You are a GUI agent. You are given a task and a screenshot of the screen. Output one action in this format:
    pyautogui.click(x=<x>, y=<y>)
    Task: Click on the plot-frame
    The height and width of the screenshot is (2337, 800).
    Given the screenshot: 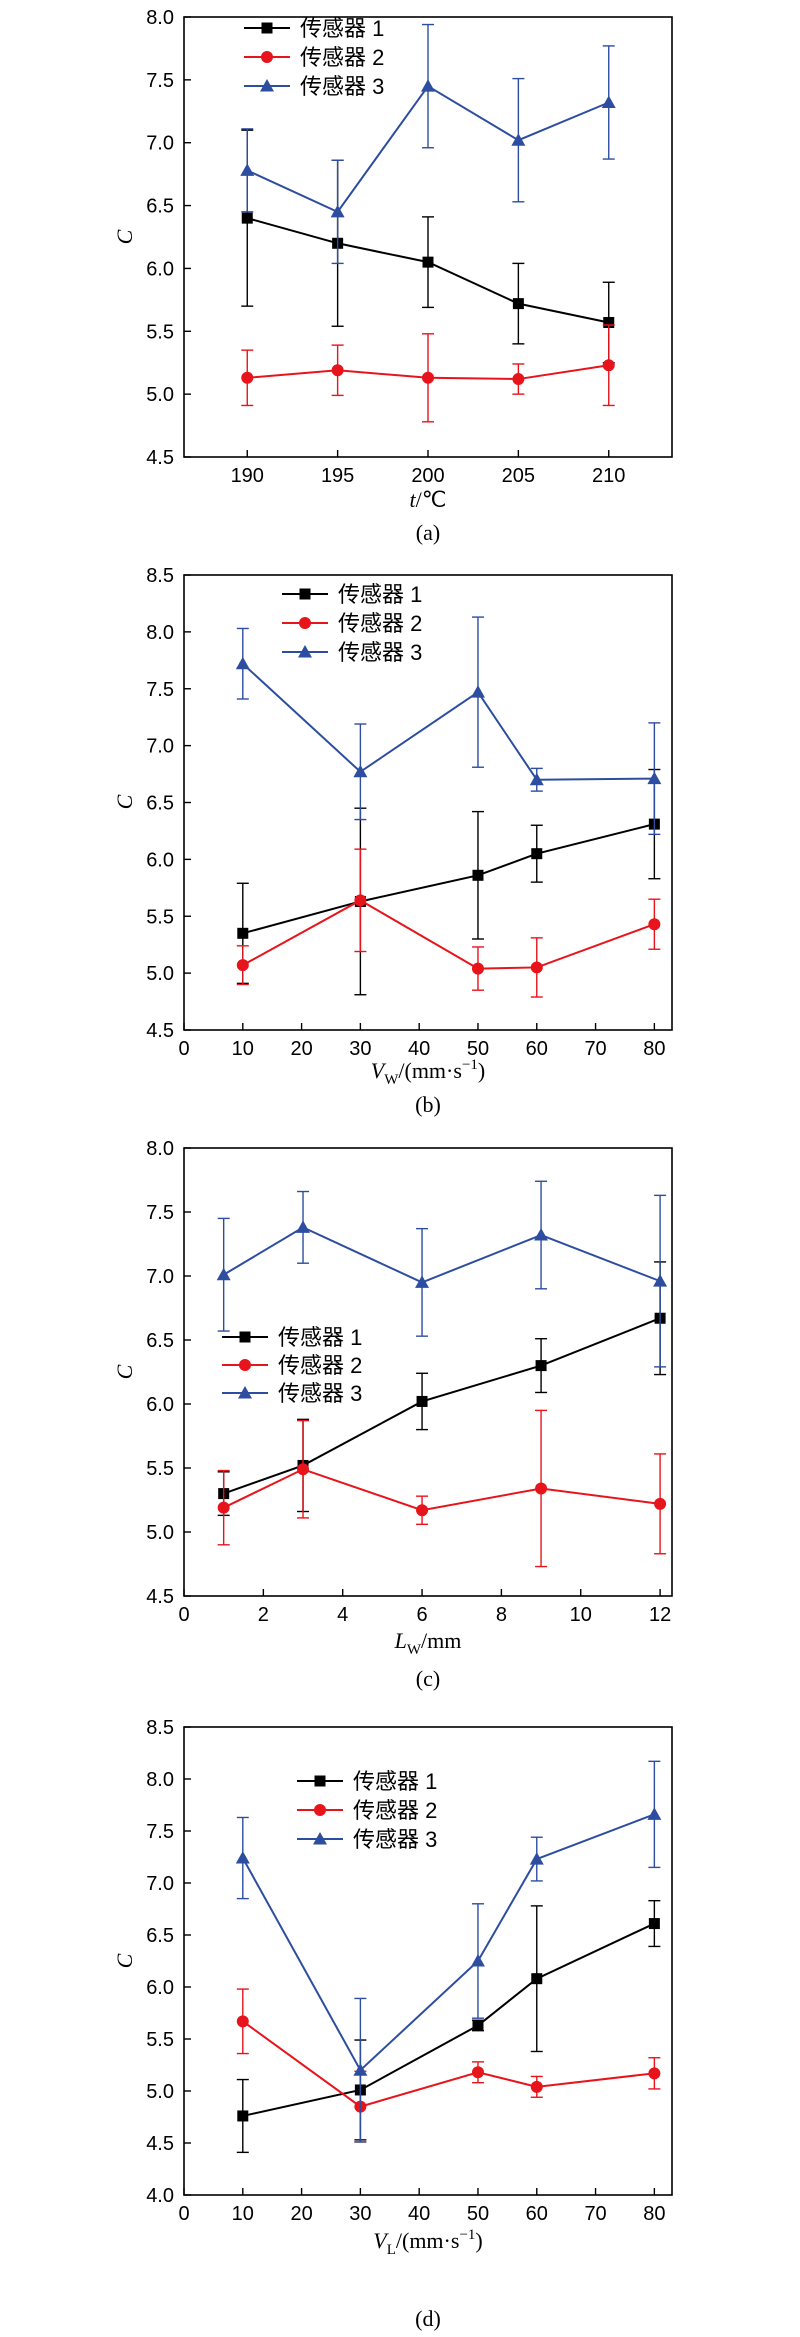 What is the action you would take?
    pyautogui.click(x=428, y=802)
    